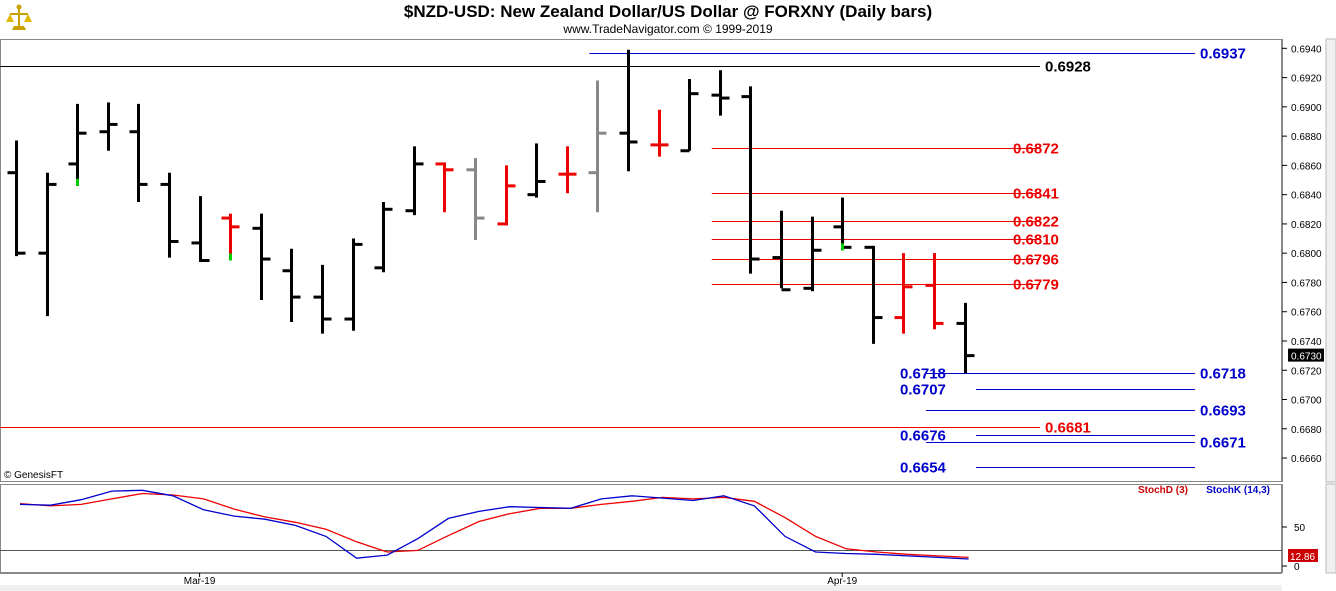 This screenshot has height=591, width=1336. Describe the element at coordinates (1223, 374) in the screenshot. I see `level-label-0.6718: 0.6718` at that location.